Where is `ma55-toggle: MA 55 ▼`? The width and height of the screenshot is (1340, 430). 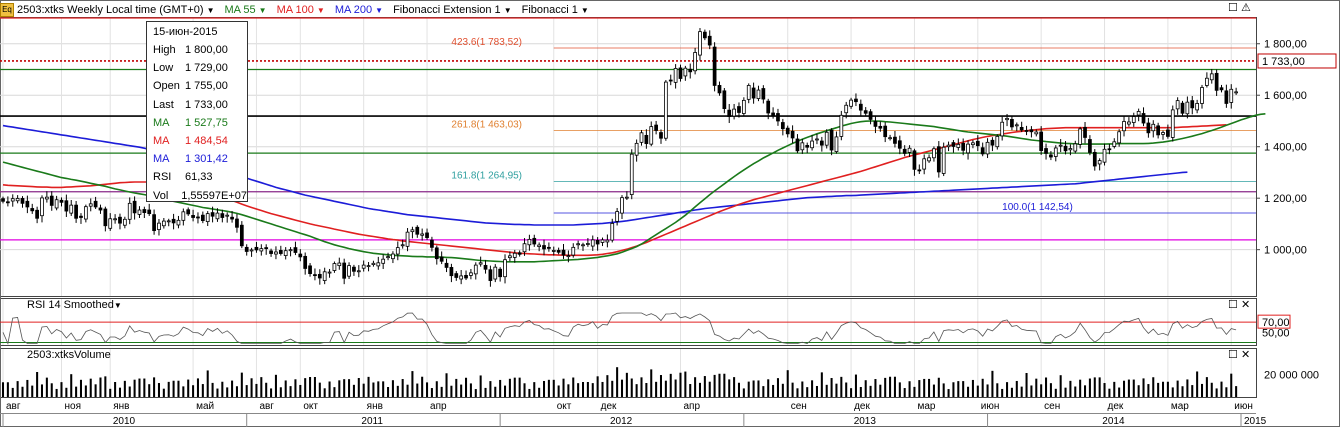 ma55-toggle: MA 55 ▼ is located at coordinates (245, 10).